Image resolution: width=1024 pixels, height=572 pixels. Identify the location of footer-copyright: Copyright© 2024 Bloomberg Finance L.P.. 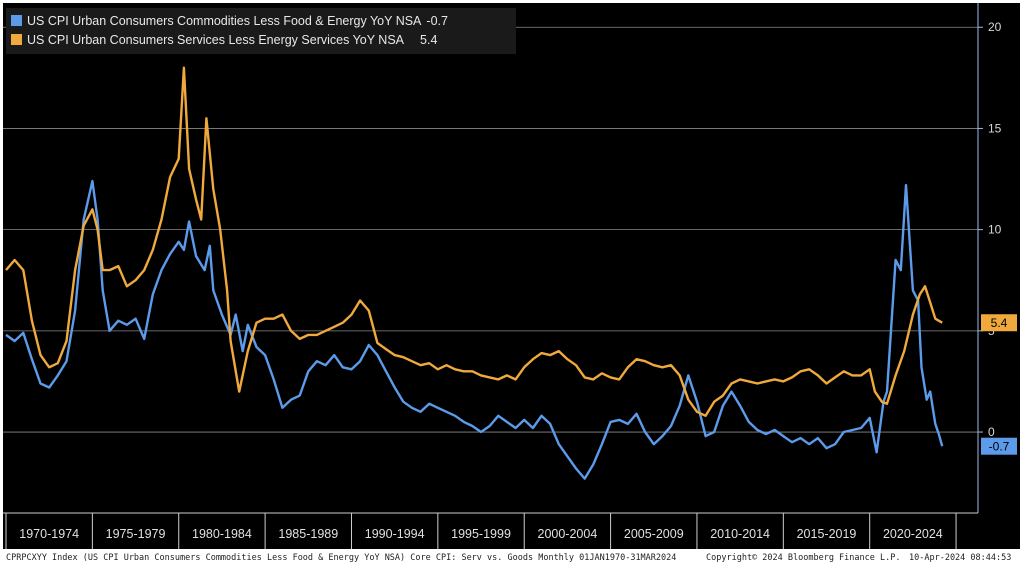
(803, 558).